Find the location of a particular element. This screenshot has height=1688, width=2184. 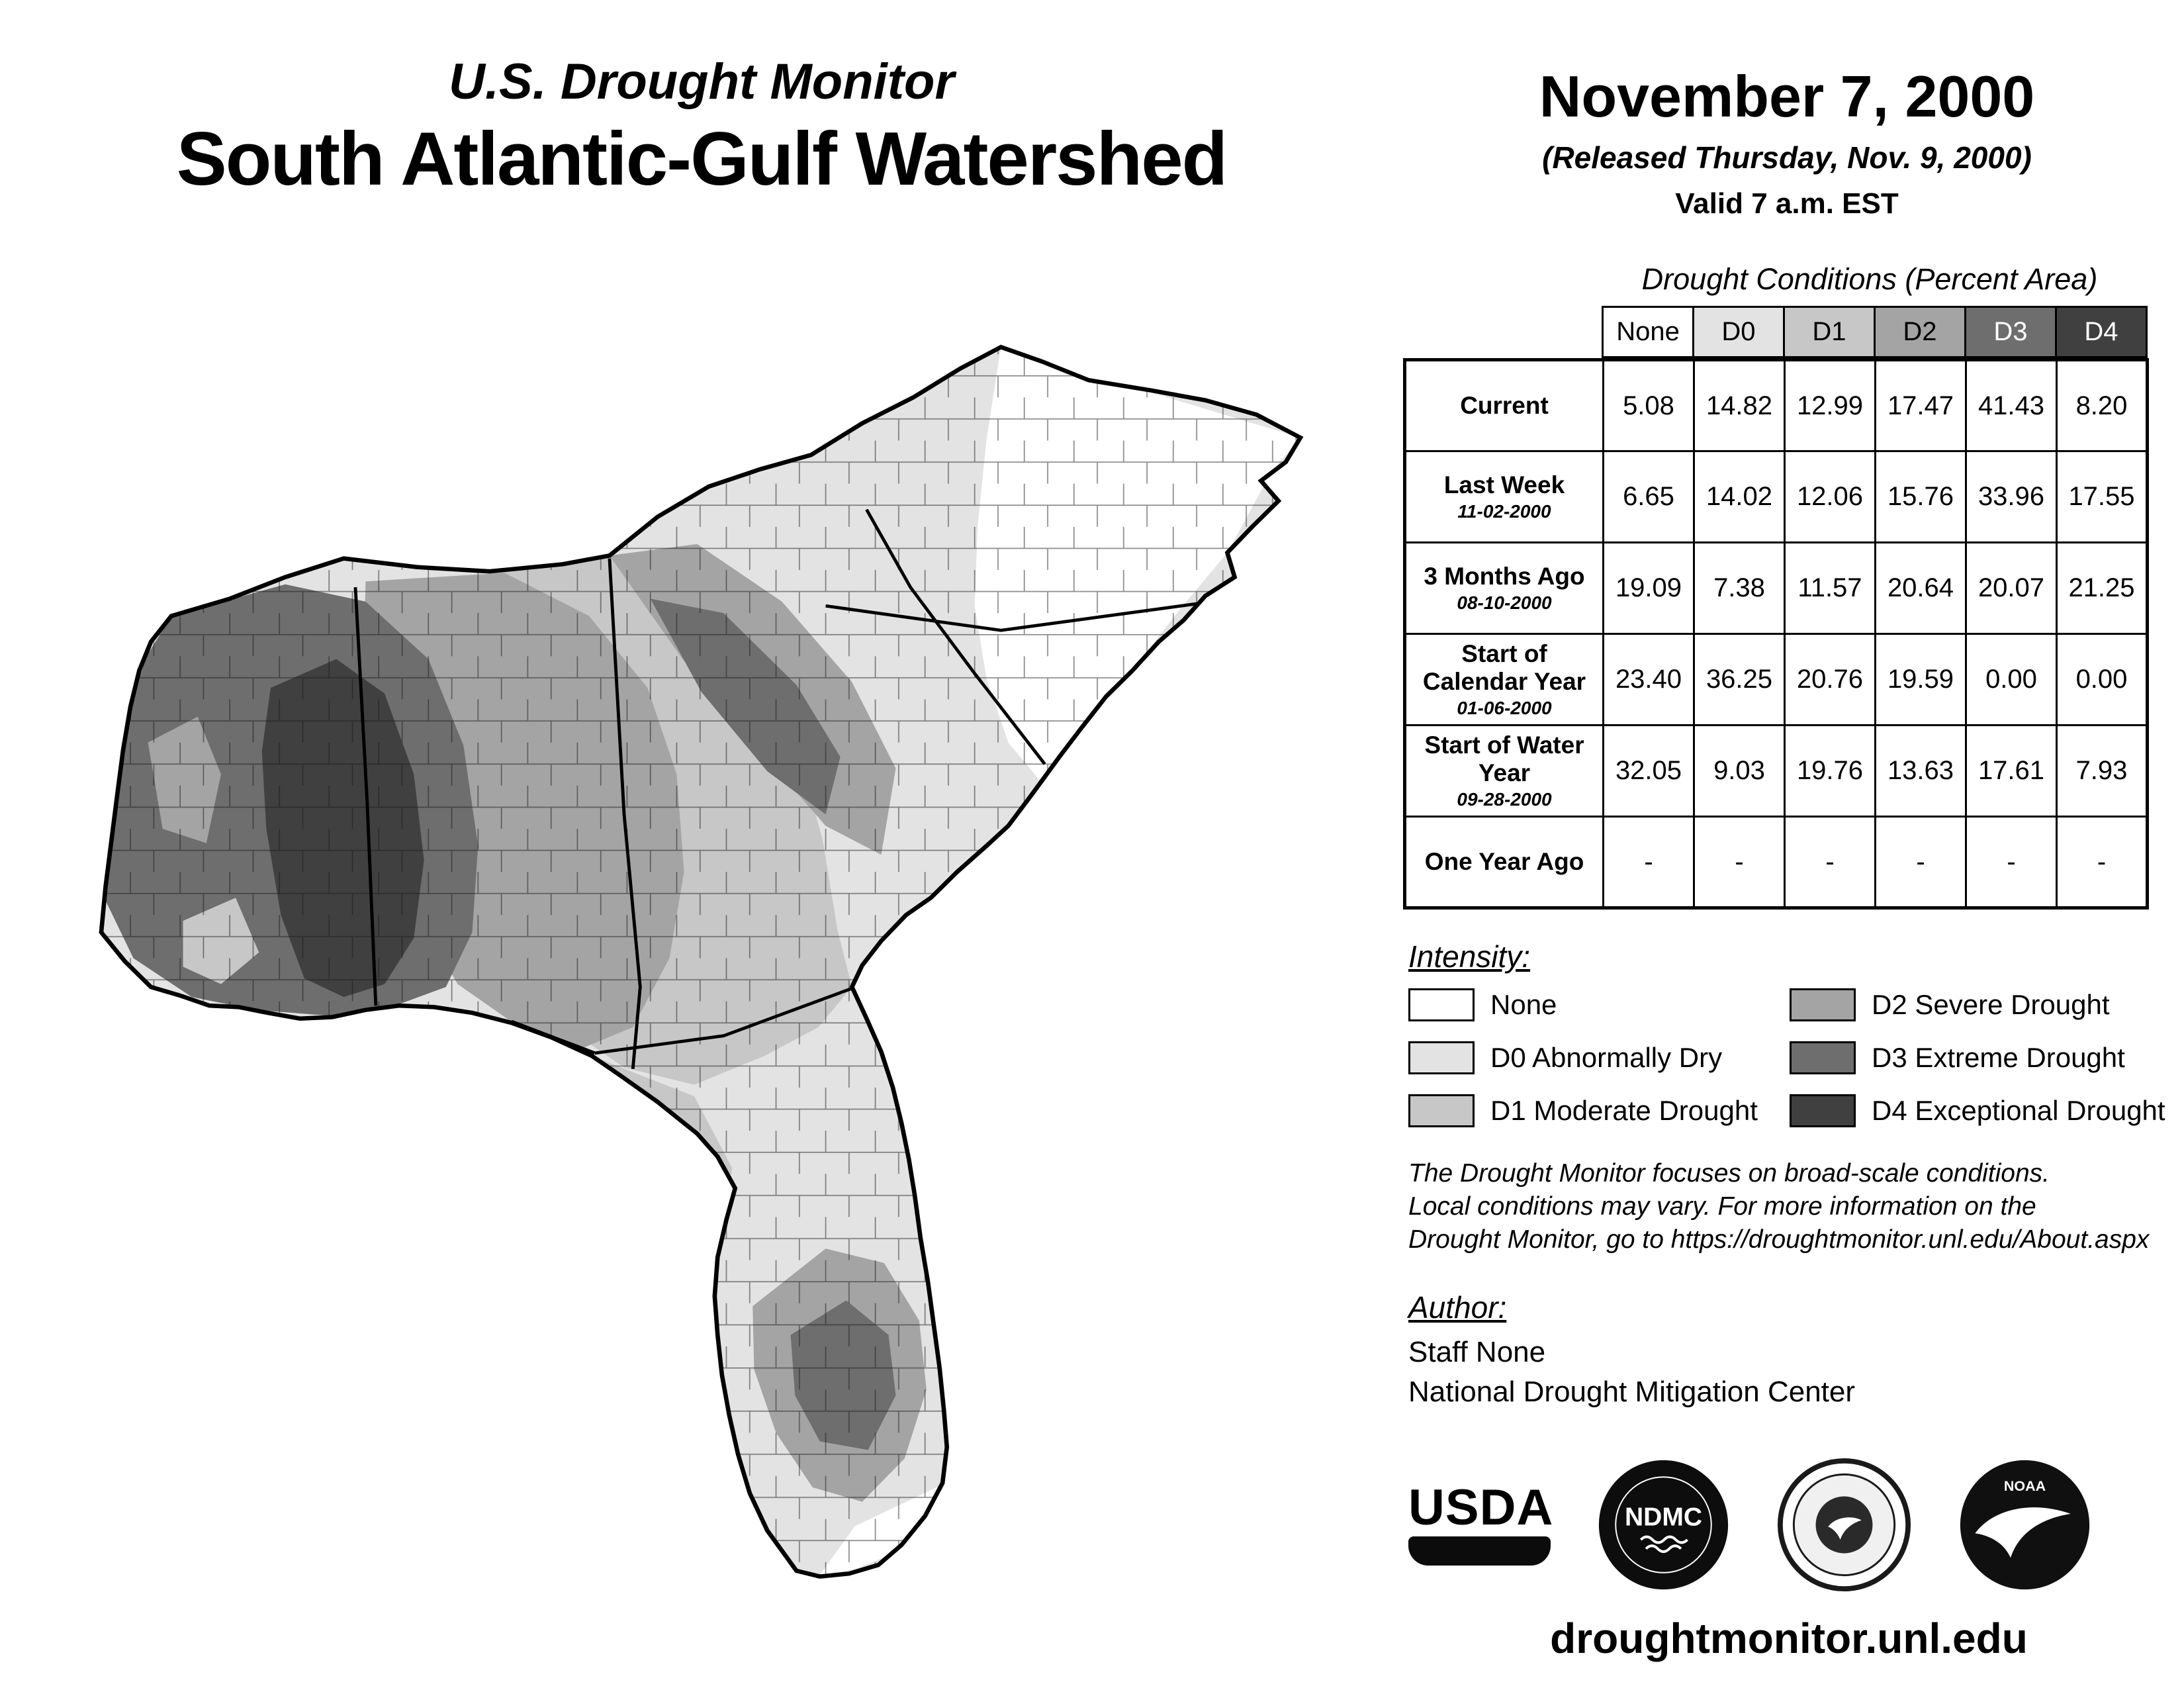

release-date: November 7, 2000 is located at coordinates (1787, 96).